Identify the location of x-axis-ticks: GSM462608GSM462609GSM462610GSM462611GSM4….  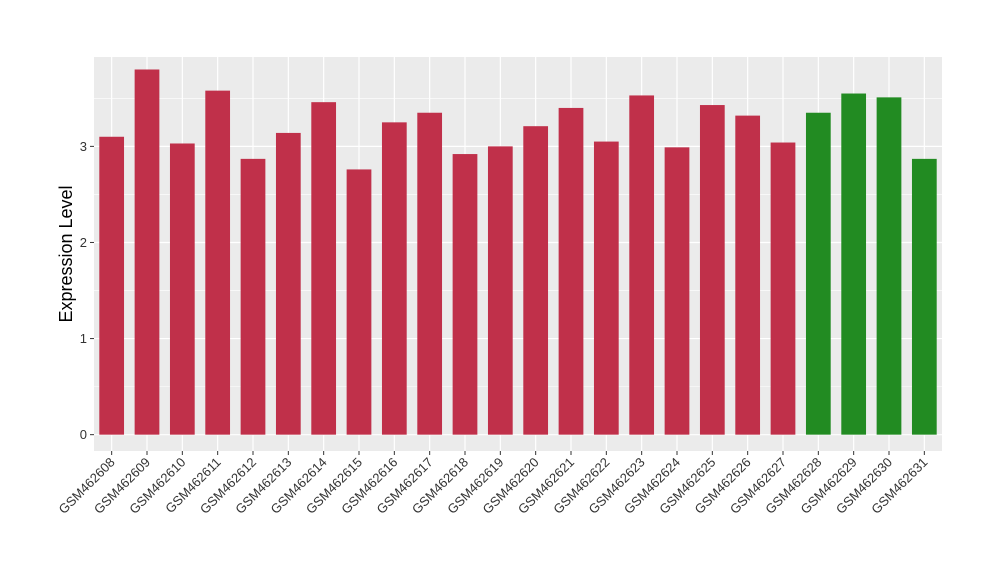
(493, 484).